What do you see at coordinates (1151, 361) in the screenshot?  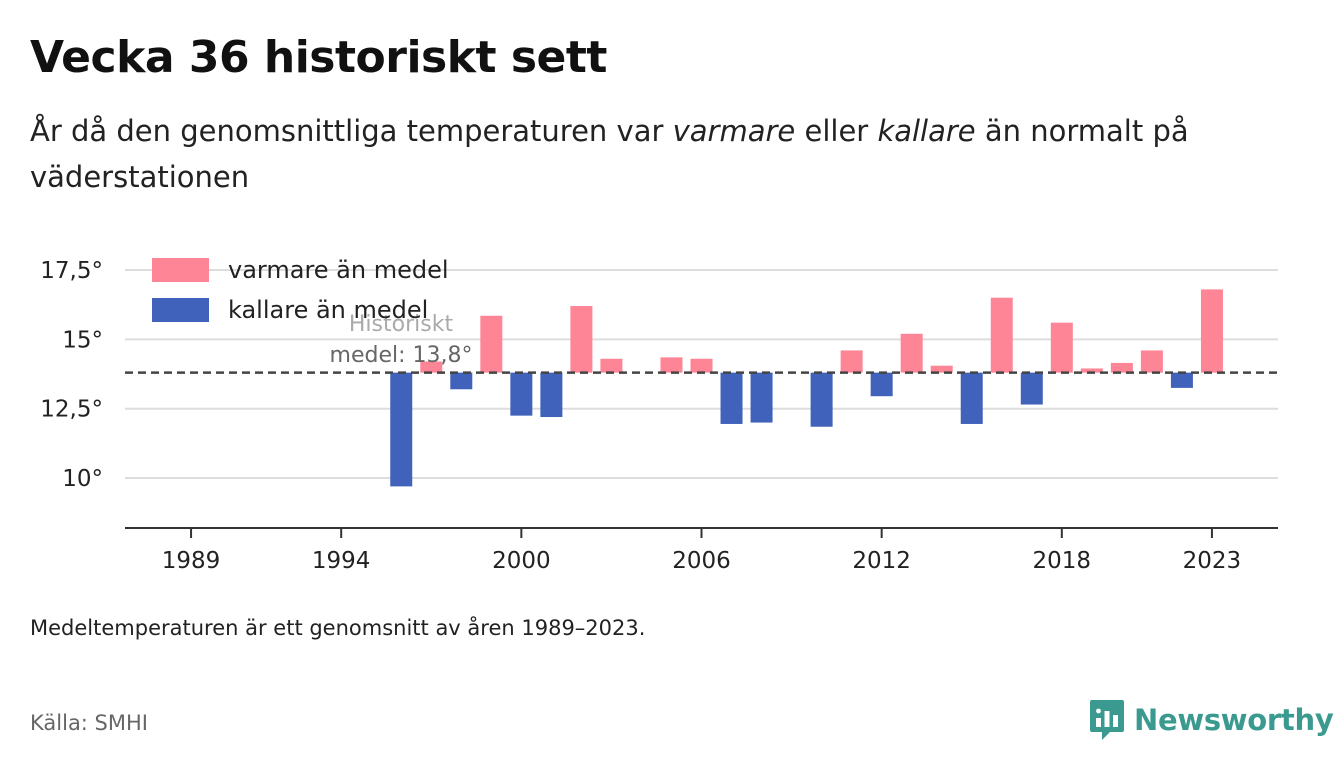 I see `bar-2021` at bounding box center [1151, 361].